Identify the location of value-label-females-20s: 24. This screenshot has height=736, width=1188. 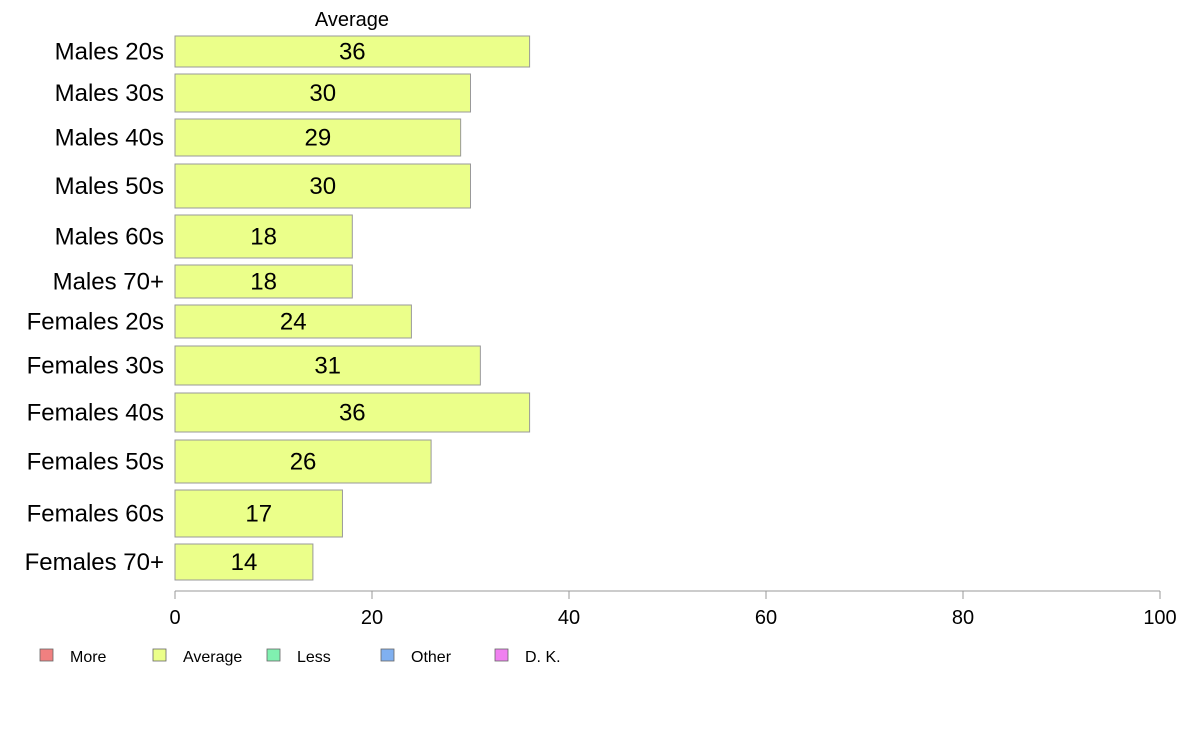
(293, 322).